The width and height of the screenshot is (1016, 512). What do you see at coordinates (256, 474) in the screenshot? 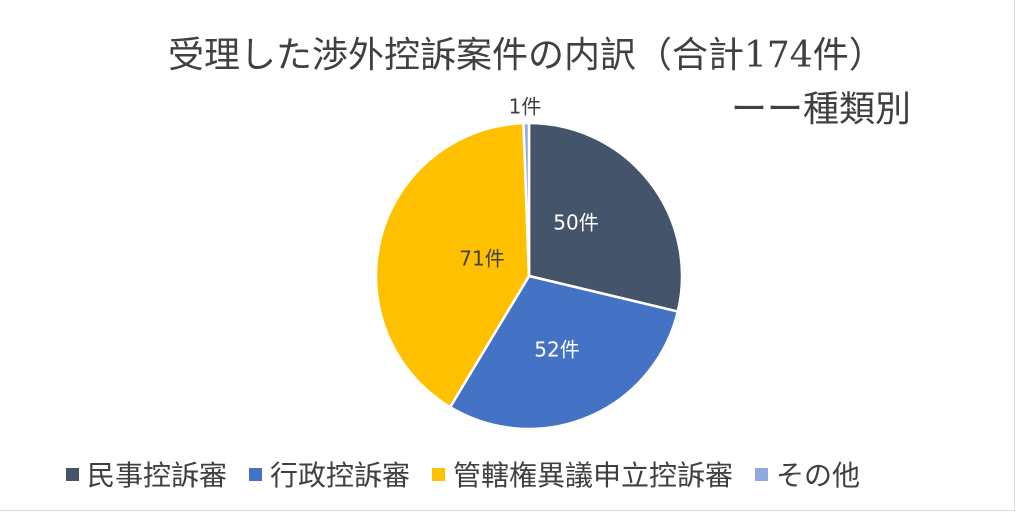
I see `legend-swatch-administrative` at bounding box center [256, 474].